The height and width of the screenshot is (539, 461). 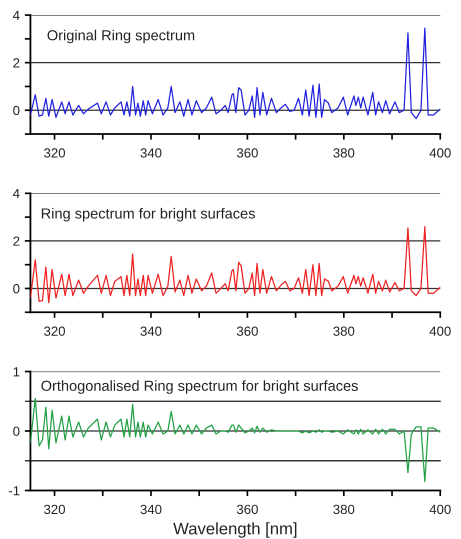 I want to click on y-tick-label: 1, so click(x=17, y=371).